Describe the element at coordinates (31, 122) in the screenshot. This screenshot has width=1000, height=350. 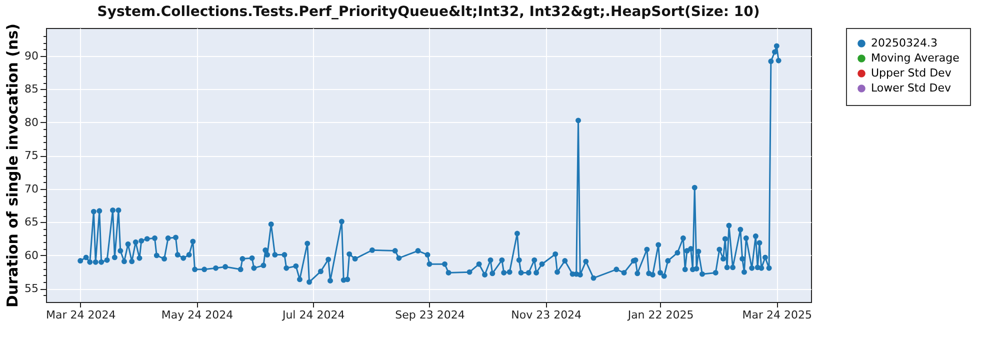
I see `y-tick-label: 80` at that location.